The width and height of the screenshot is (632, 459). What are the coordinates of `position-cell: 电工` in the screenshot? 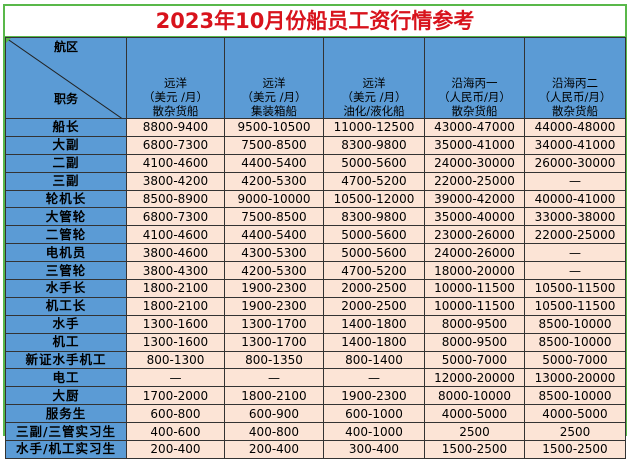 It's located at (66, 378).